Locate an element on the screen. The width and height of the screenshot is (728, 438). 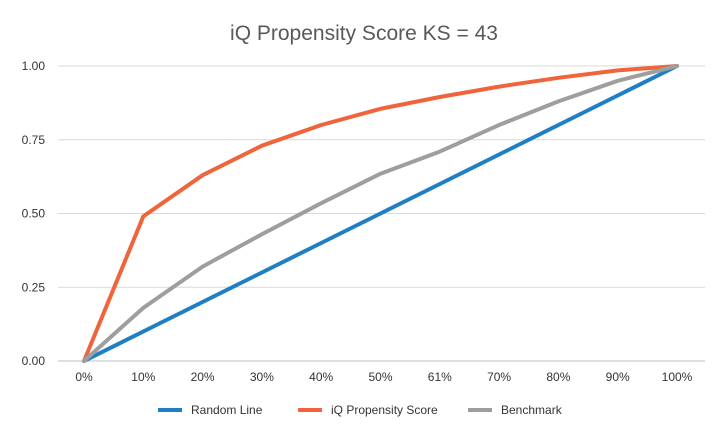
y-tick-label: 0.00 is located at coordinates (34, 361).